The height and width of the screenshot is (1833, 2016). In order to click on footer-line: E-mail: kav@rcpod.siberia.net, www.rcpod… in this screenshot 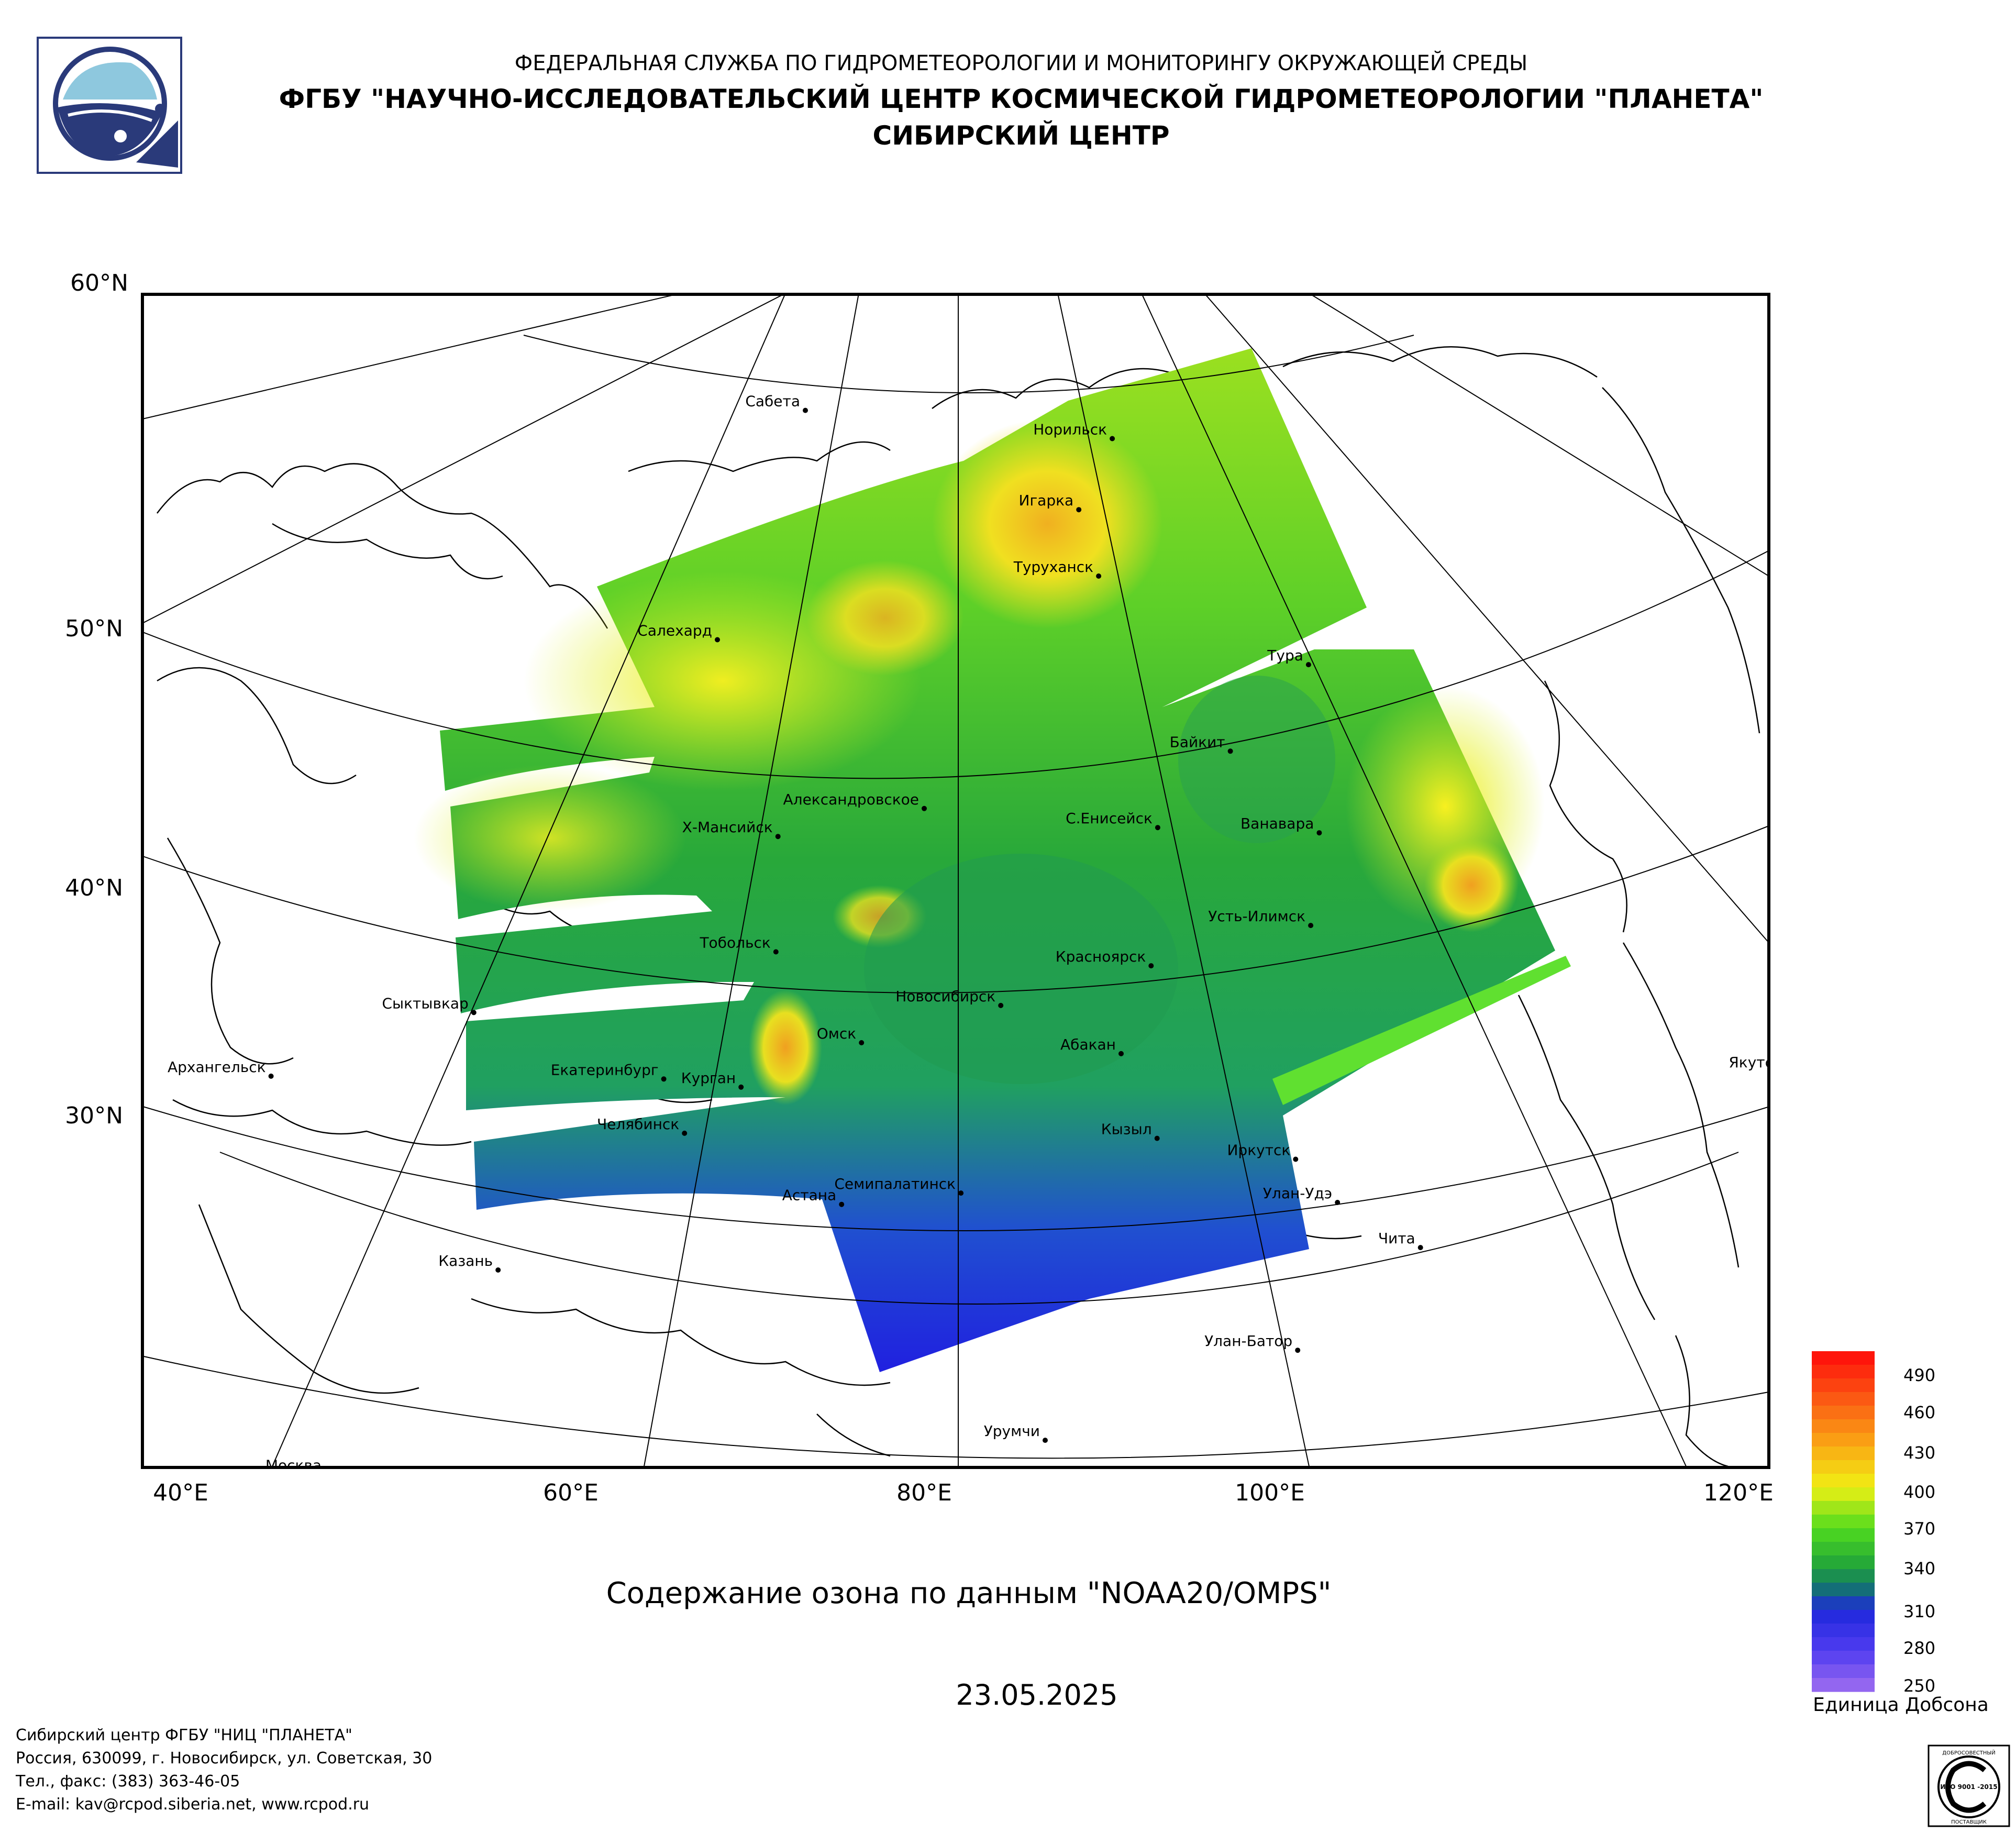, I will do `click(193, 1804)`.